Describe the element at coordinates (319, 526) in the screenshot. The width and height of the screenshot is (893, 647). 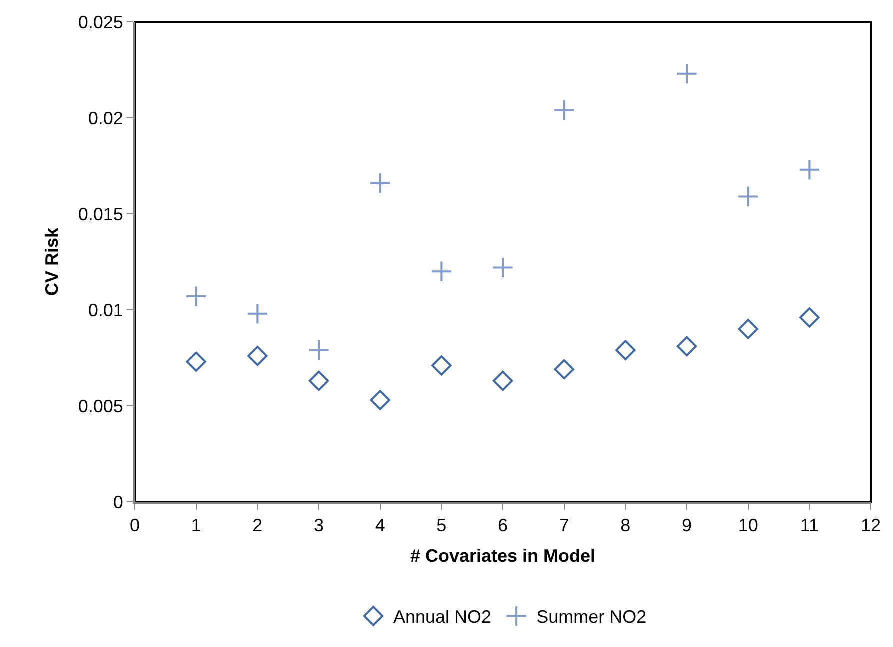
I see `x-tick-label: 3` at that location.